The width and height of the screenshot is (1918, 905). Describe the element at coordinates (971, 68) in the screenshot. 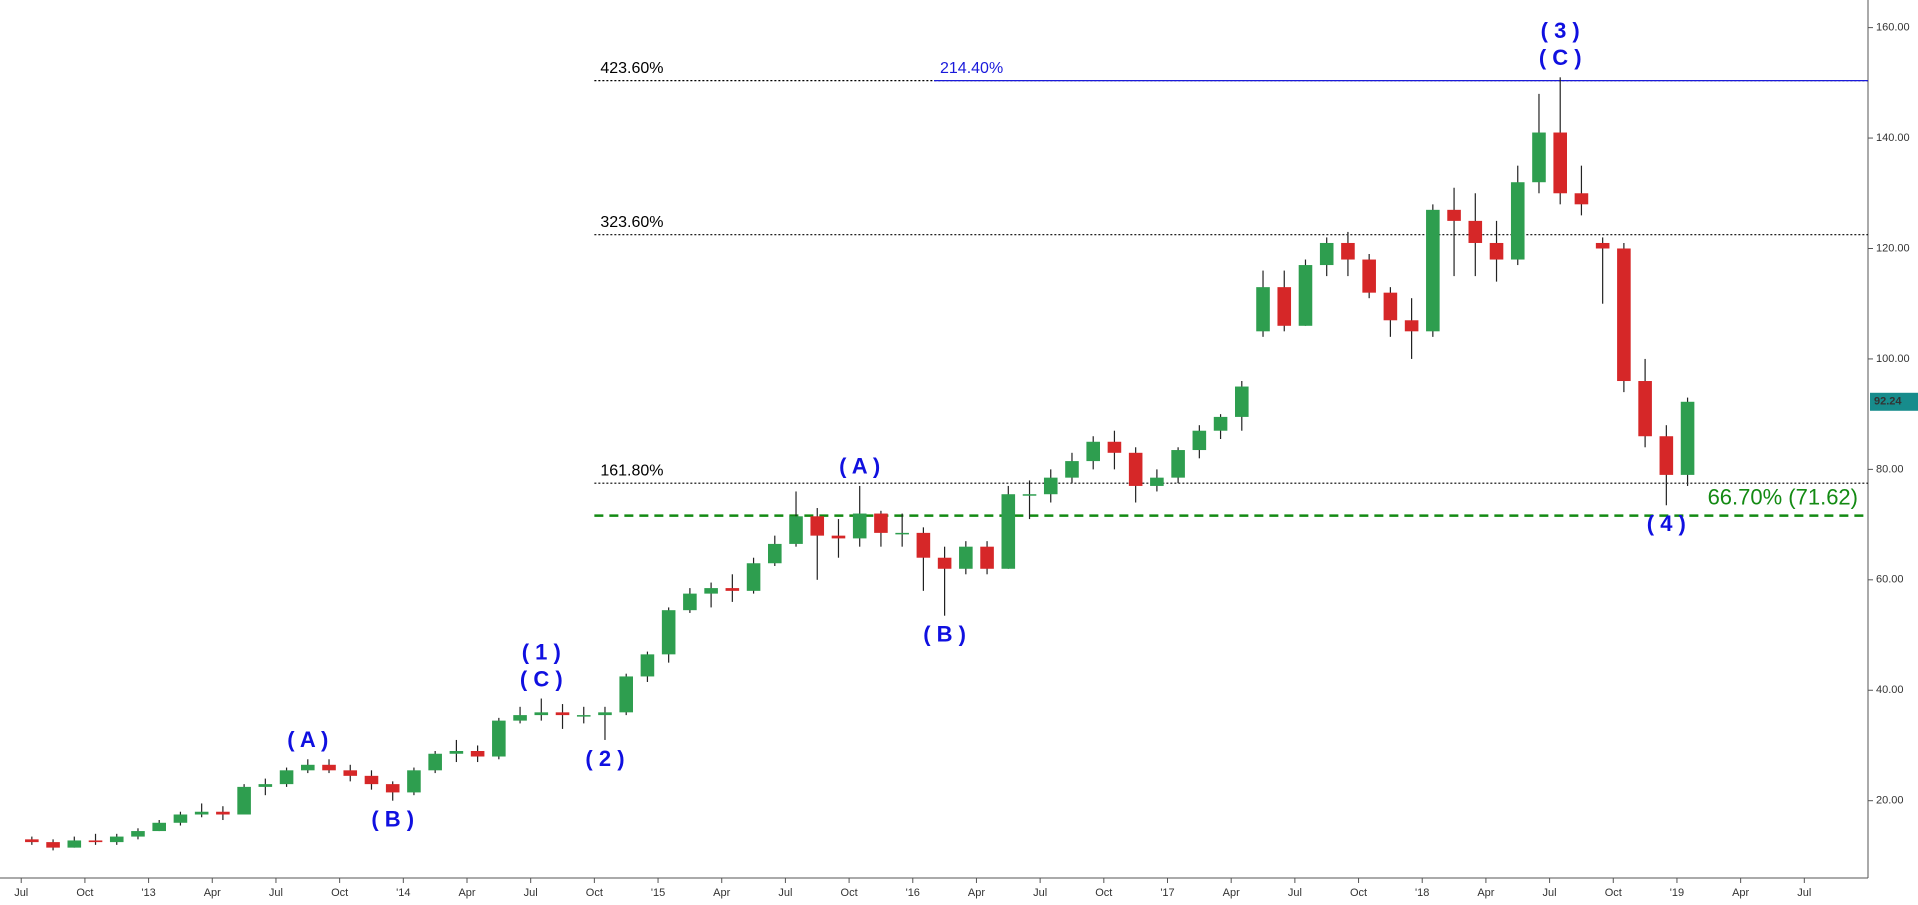

I see `level-label: 214.40%` at that location.